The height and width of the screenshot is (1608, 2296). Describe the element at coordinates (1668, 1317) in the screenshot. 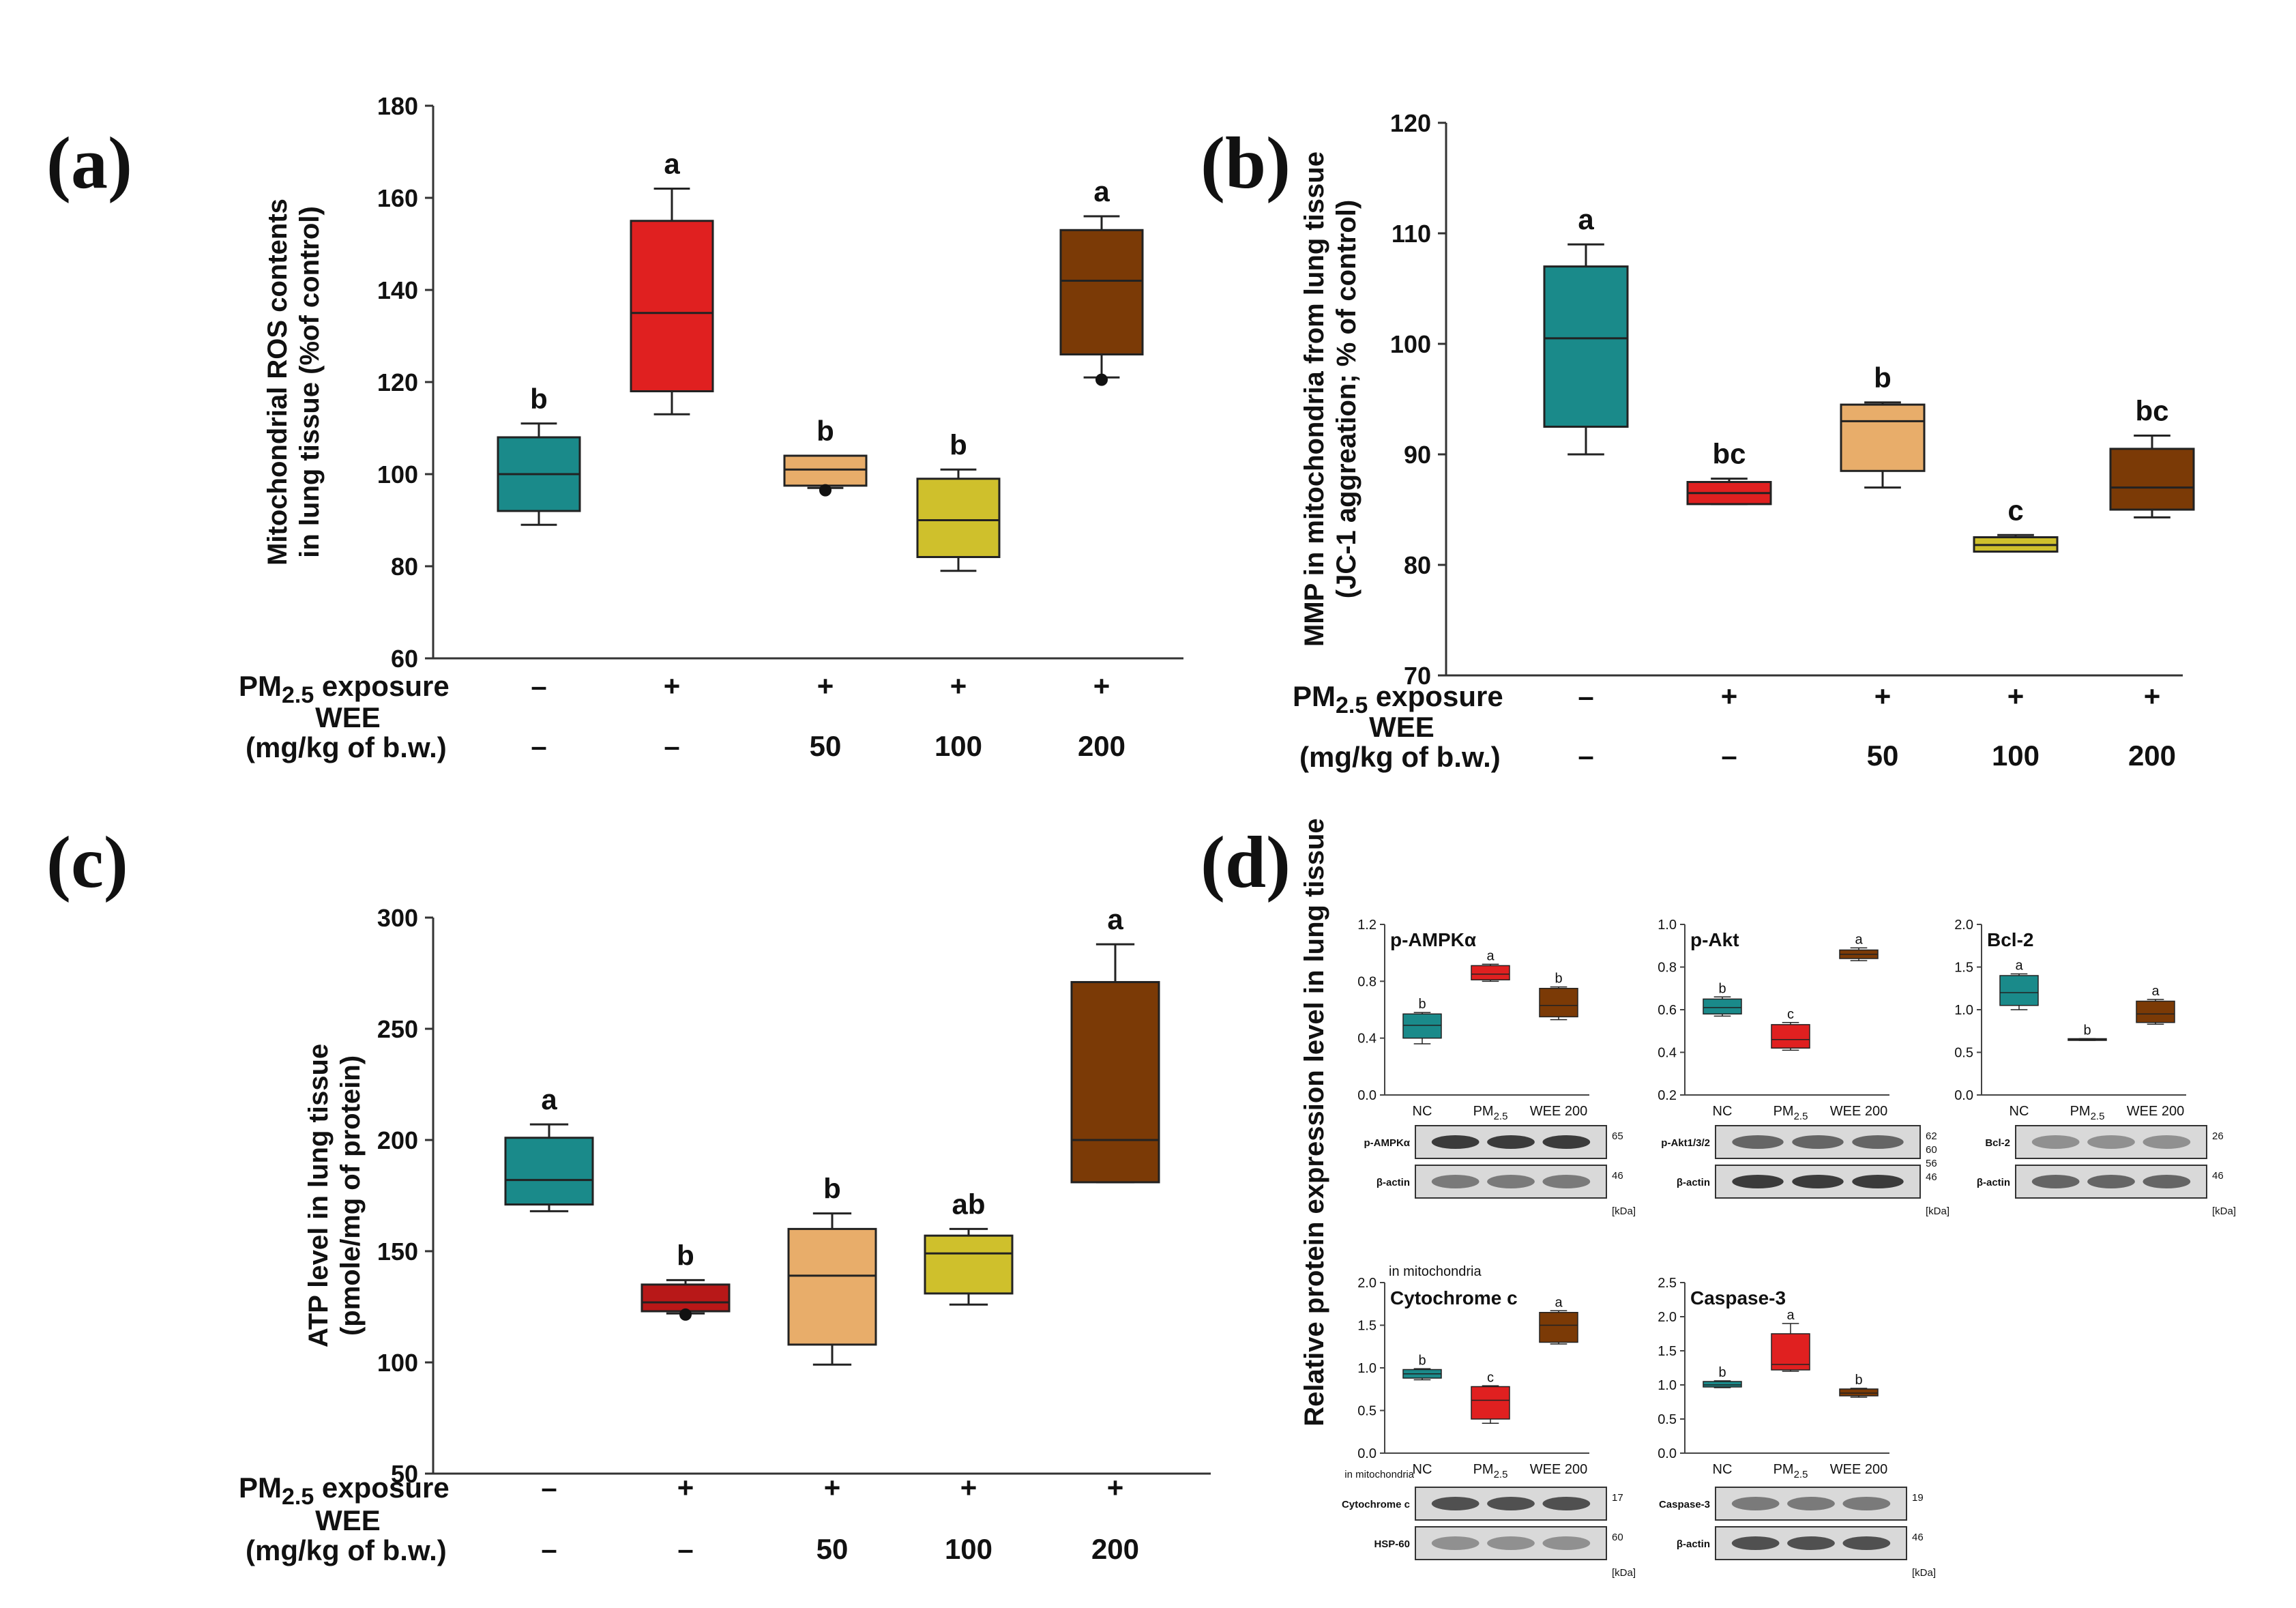

I see `mini-tick-label-4-4: 2.0` at that location.